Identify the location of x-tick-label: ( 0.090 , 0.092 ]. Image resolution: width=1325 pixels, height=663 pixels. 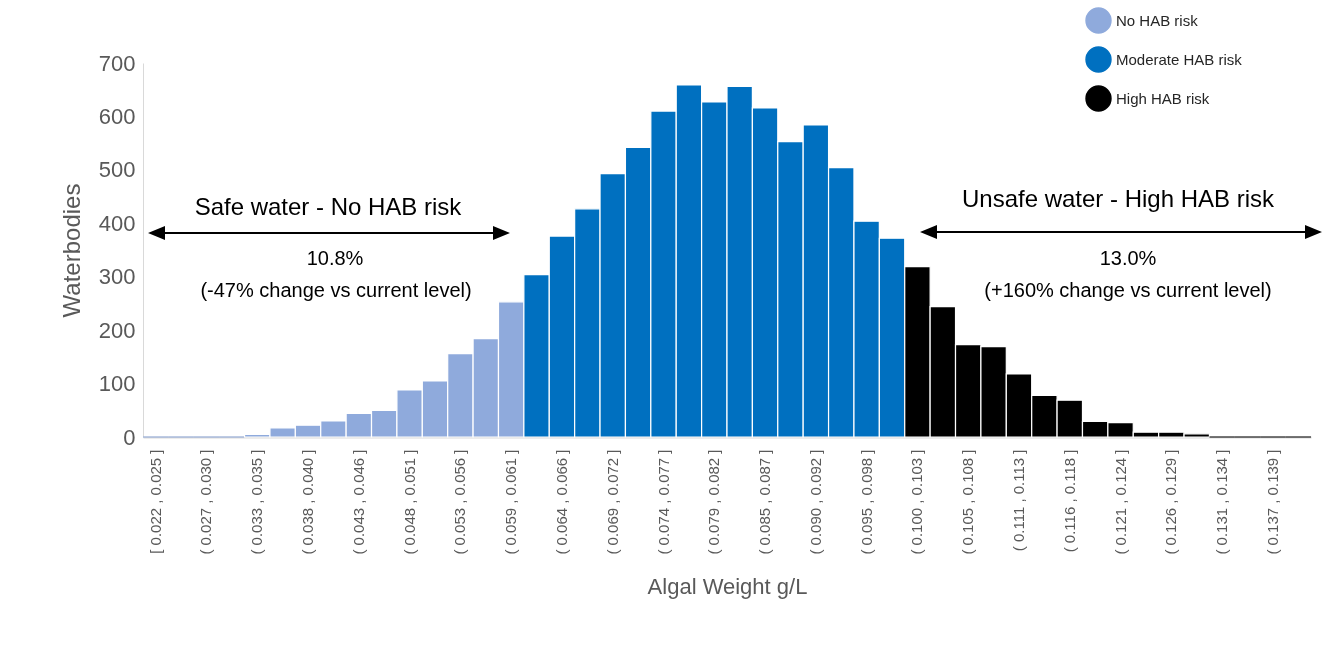
(815, 502).